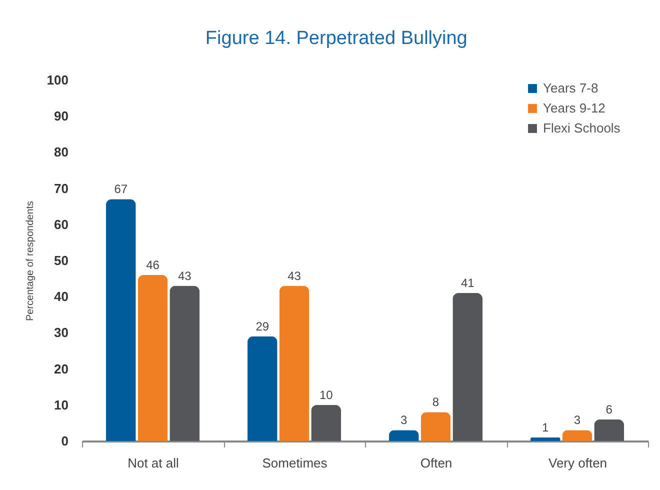  What do you see at coordinates (263, 326) in the screenshot?
I see `data-label: 29` at bounding box center [263, 326].